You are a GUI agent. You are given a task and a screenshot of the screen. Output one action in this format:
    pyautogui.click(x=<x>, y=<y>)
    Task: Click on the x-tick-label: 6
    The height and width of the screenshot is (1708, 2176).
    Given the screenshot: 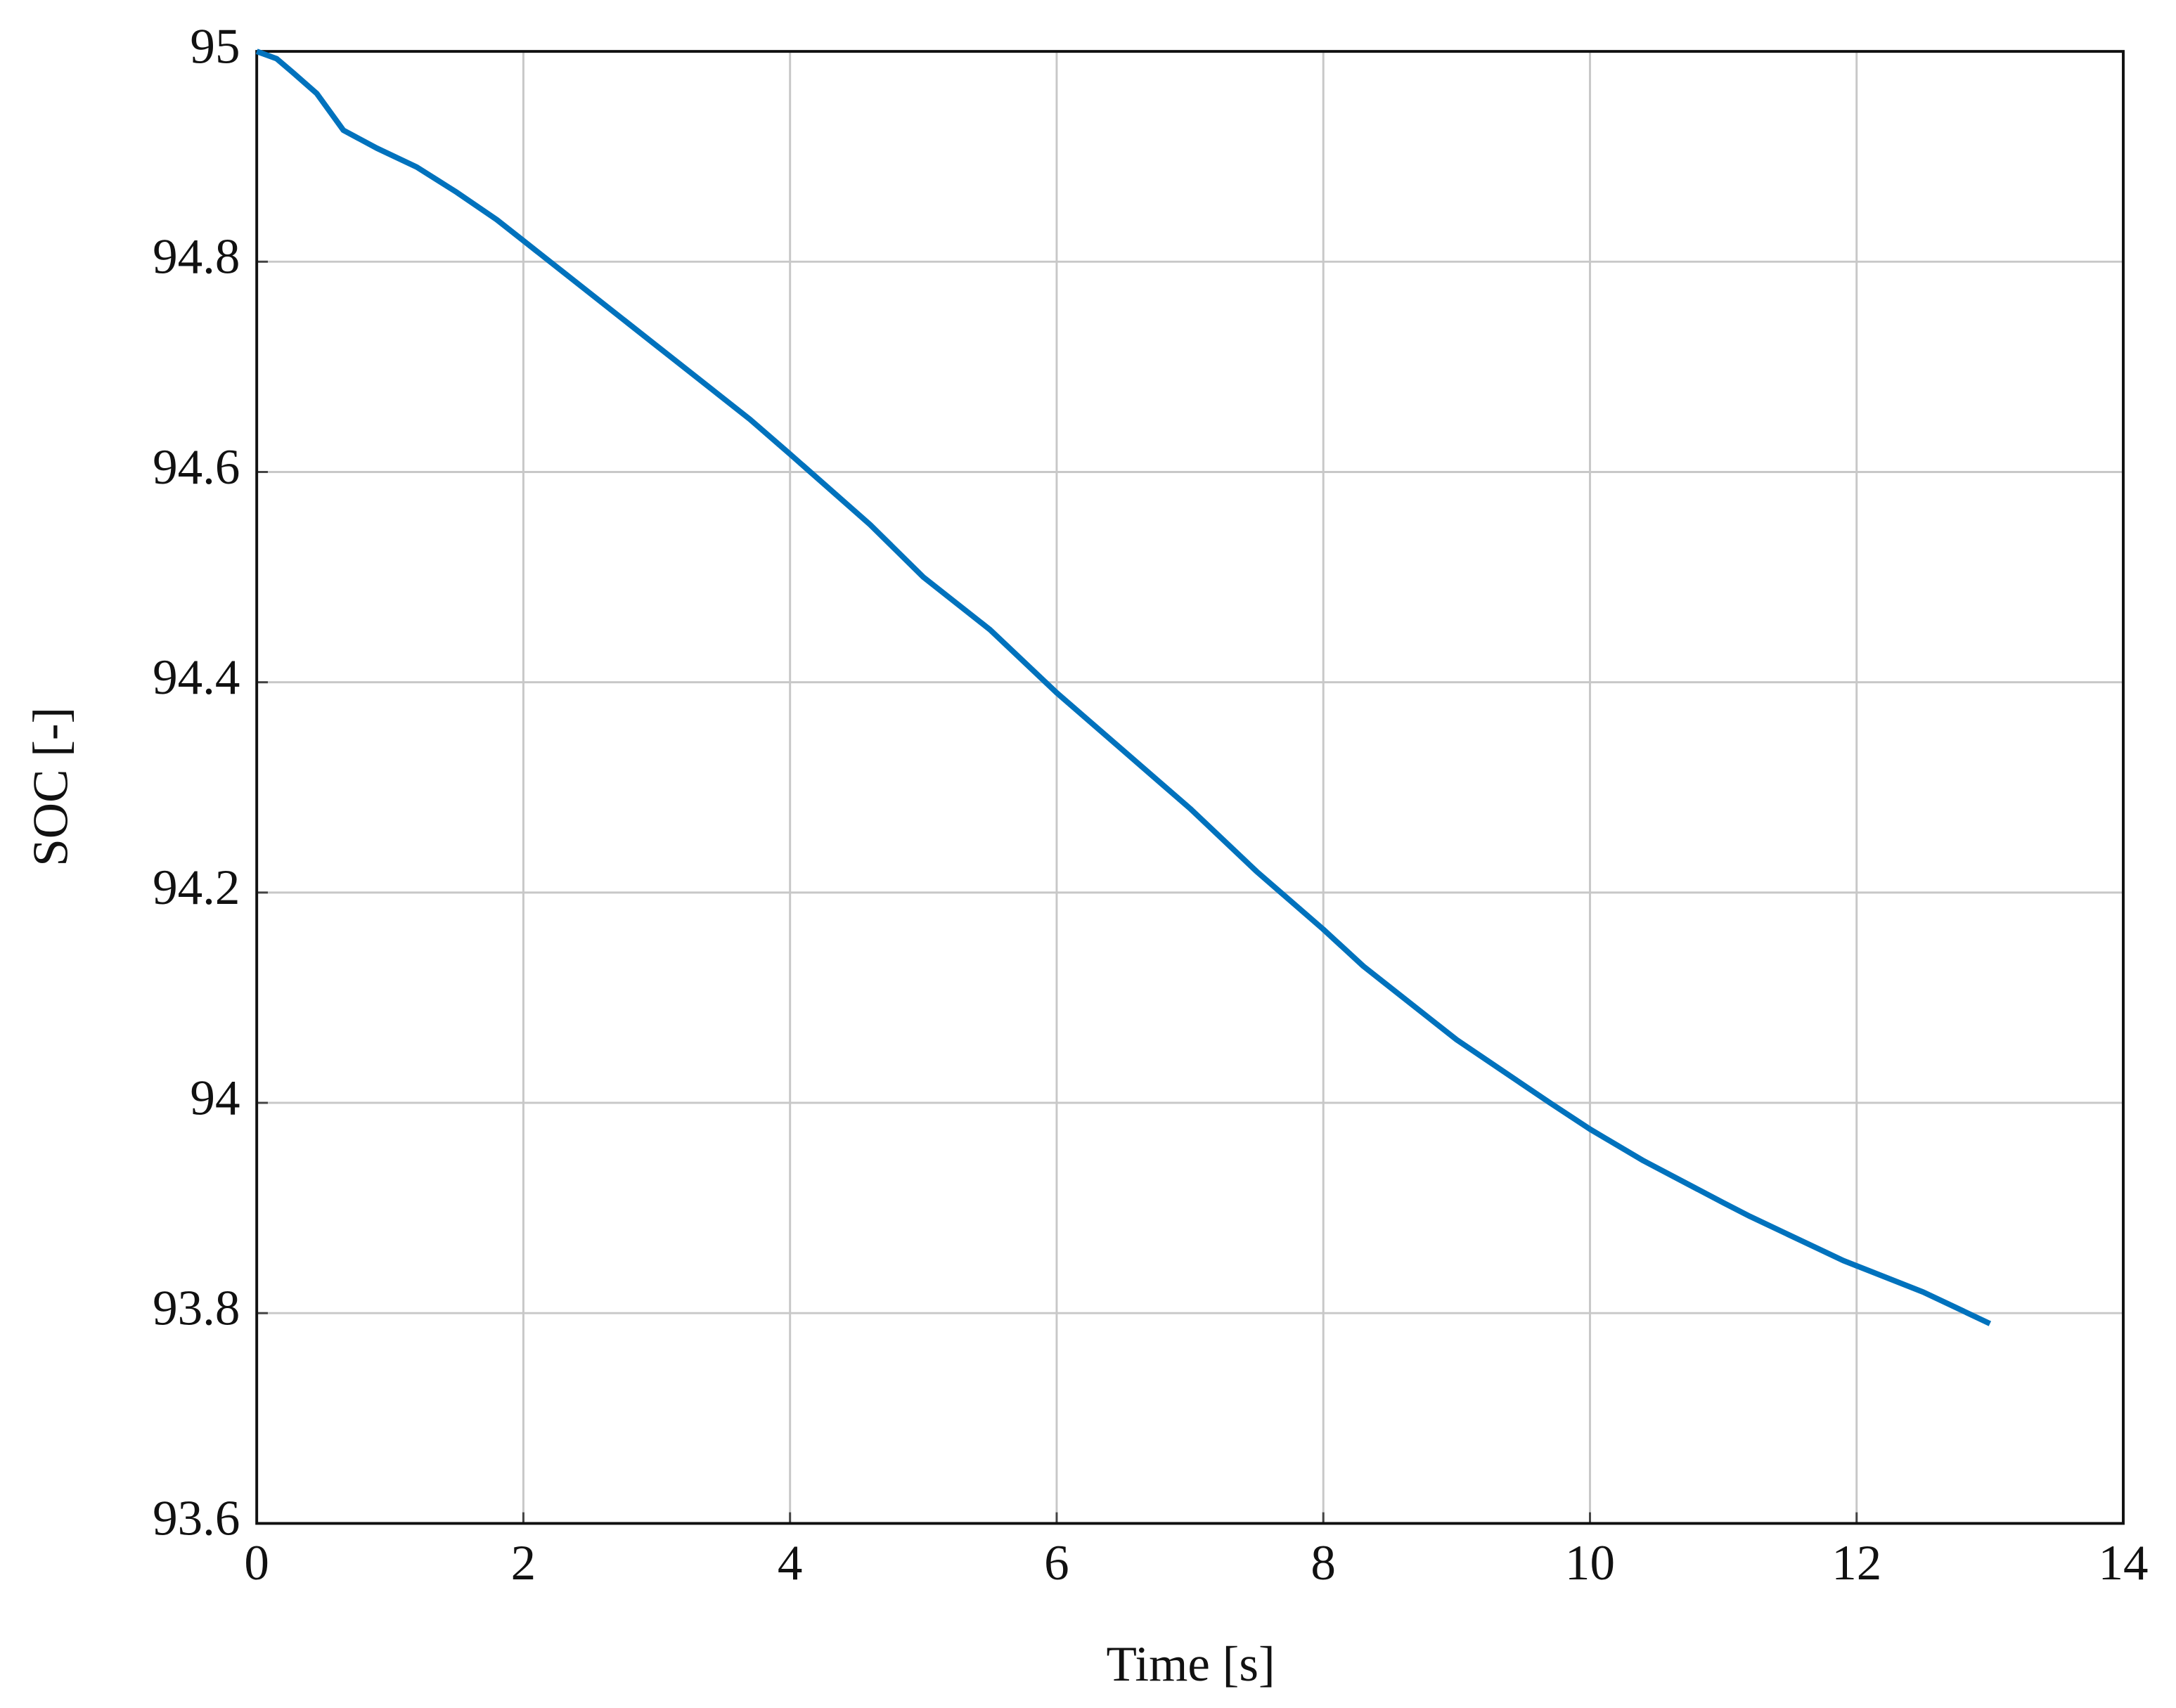 What is the action you would take?
    pyautogui.click(x=1056, y=1563)
    